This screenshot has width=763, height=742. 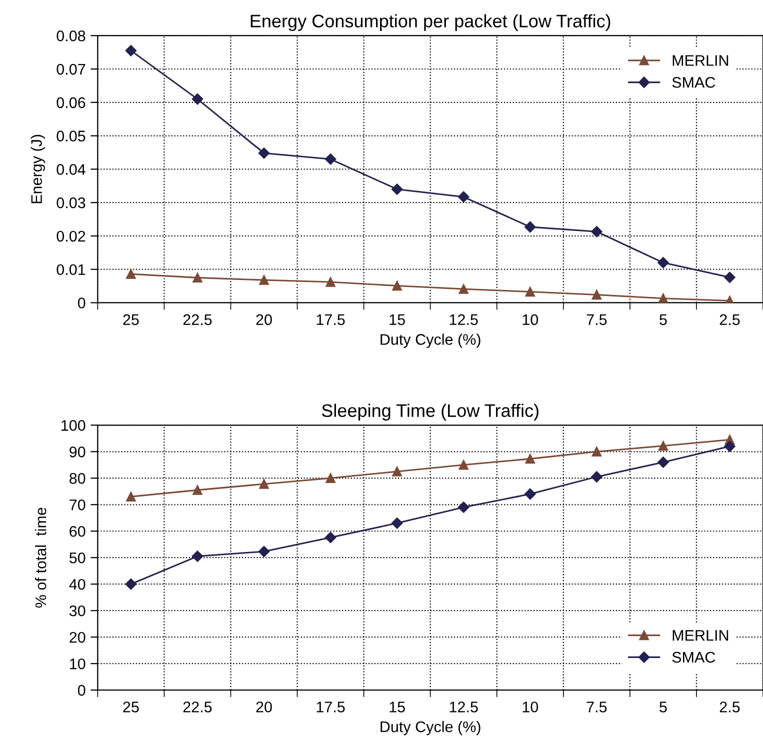 What do you see at coordinates (77, 584) in the screenshot?
I see `y-tick-label: 40` at bounding box center [77, 584].